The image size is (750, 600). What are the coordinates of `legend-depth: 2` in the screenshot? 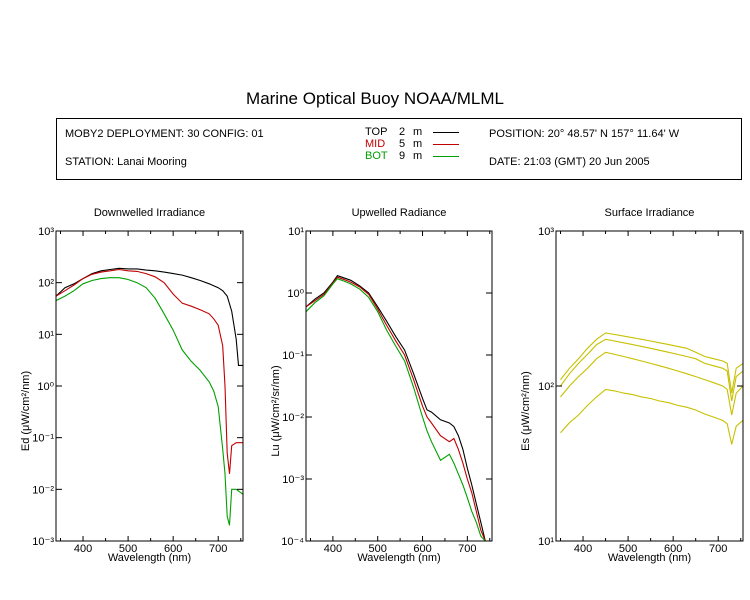 It's located at (402, 132).